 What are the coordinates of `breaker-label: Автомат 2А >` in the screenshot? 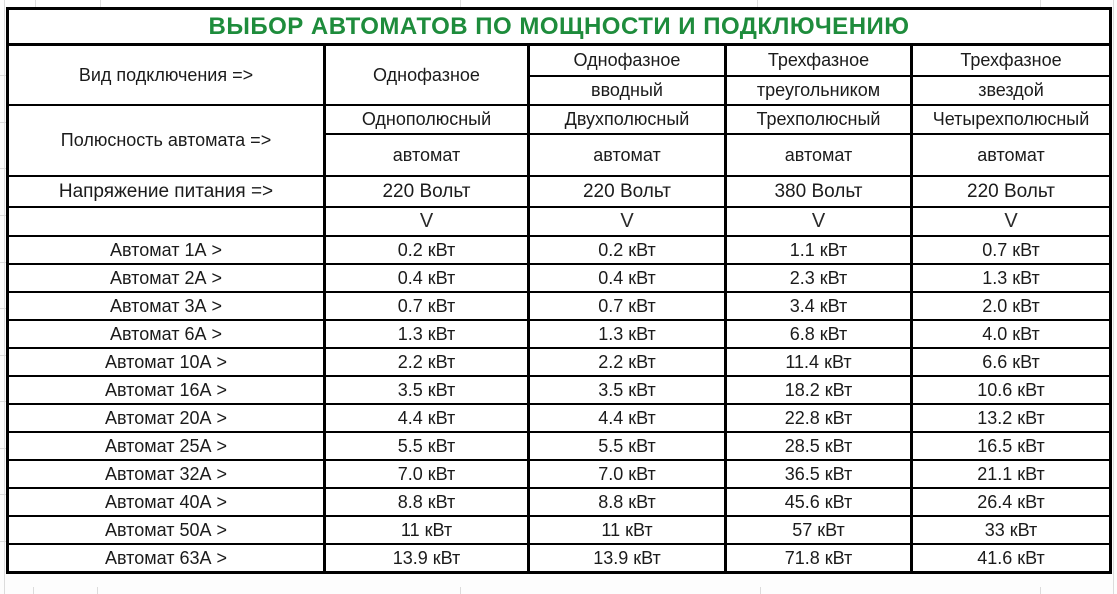 It's located at (166, 278).